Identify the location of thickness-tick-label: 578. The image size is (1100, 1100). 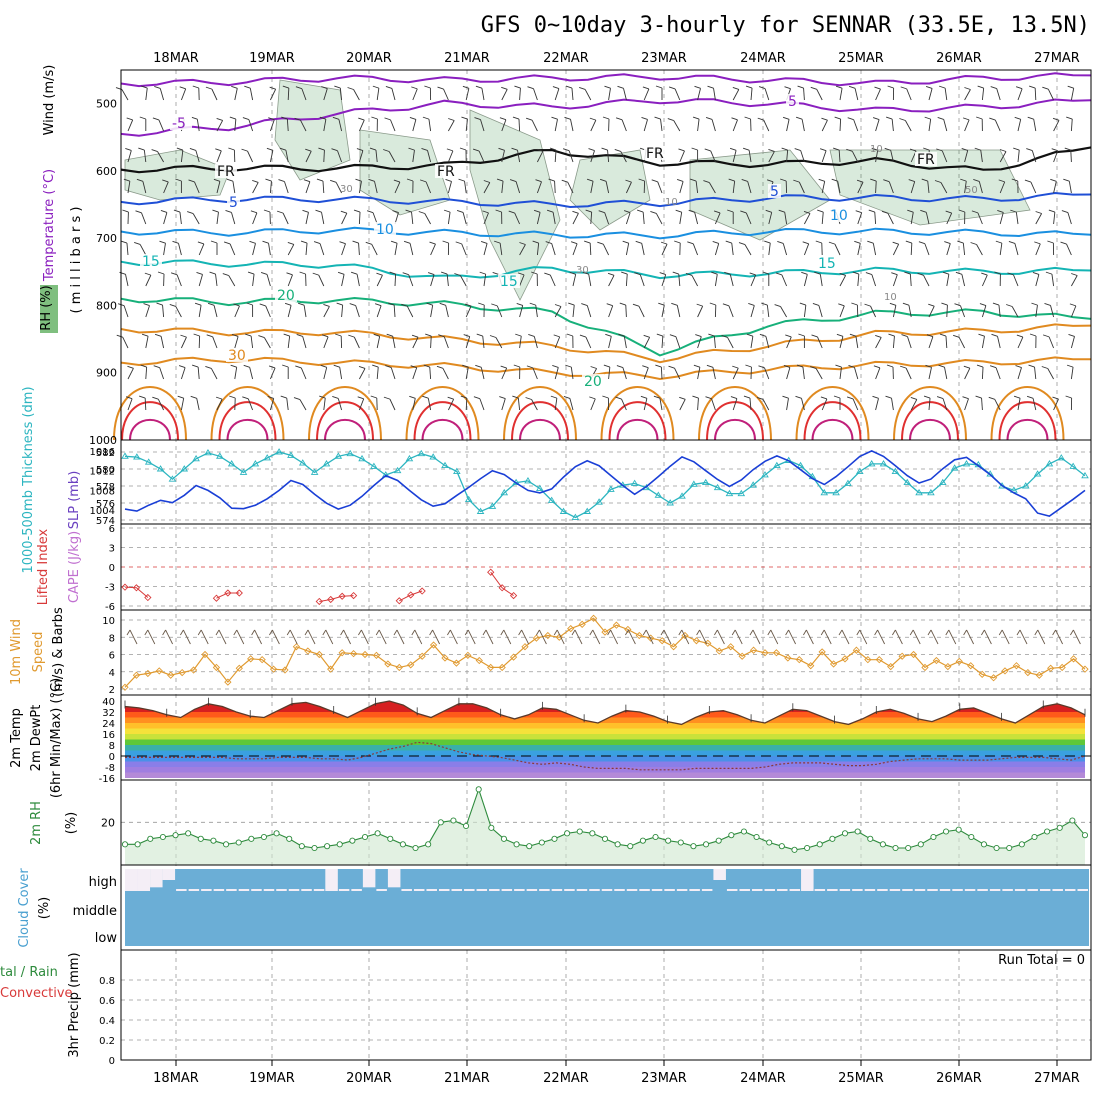
(105, 487).